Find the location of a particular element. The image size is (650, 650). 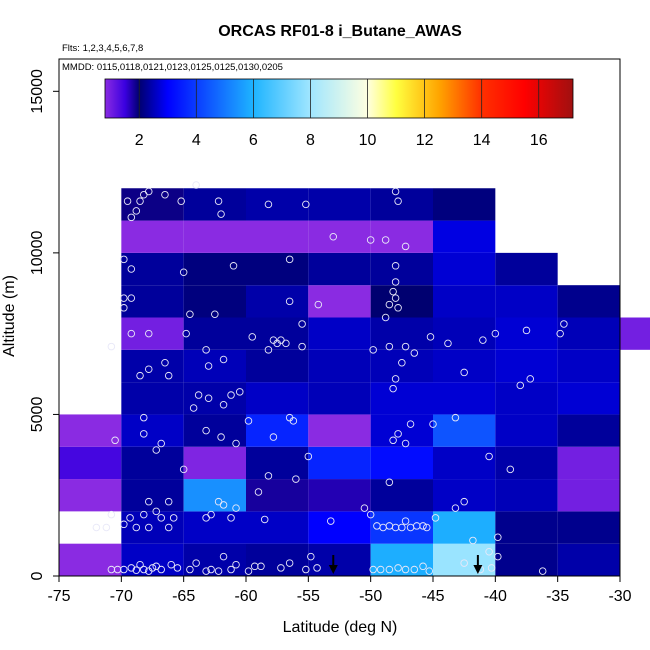

colorbar-tick-label: 2 is located at coordinates (139, 140).